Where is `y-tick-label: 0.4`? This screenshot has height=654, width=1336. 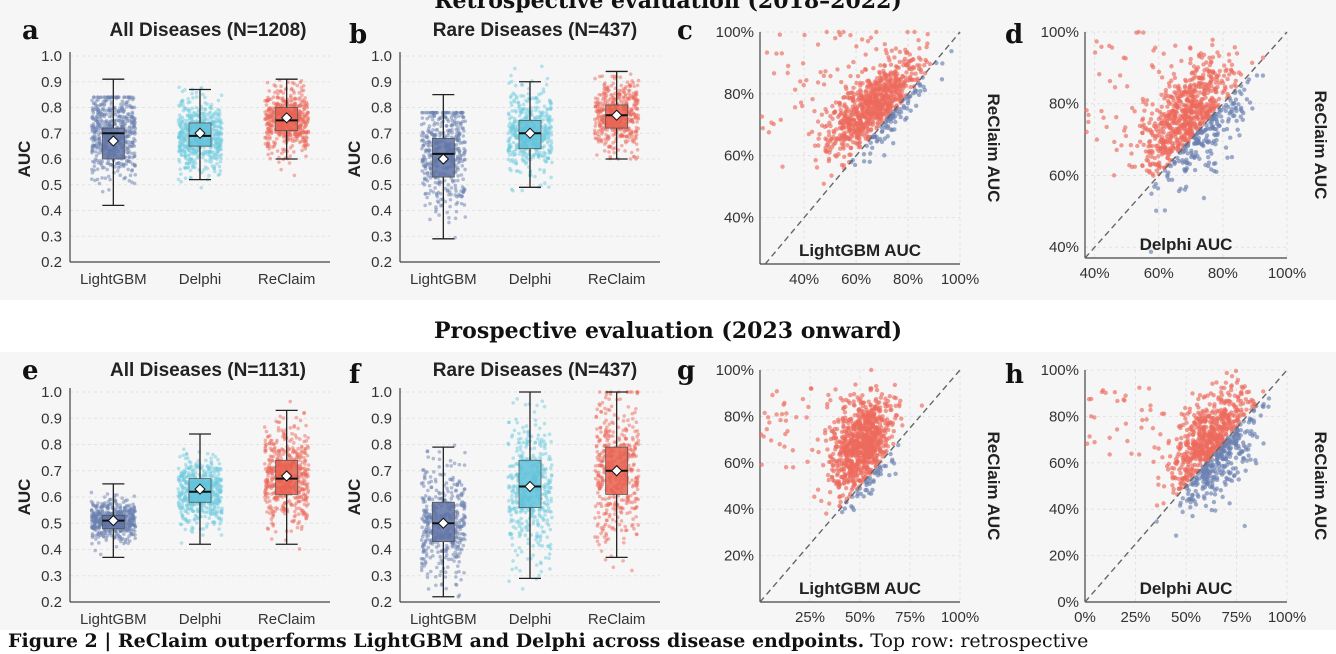
y-tick-label: 0.4 is located at coordinates (381, 211).